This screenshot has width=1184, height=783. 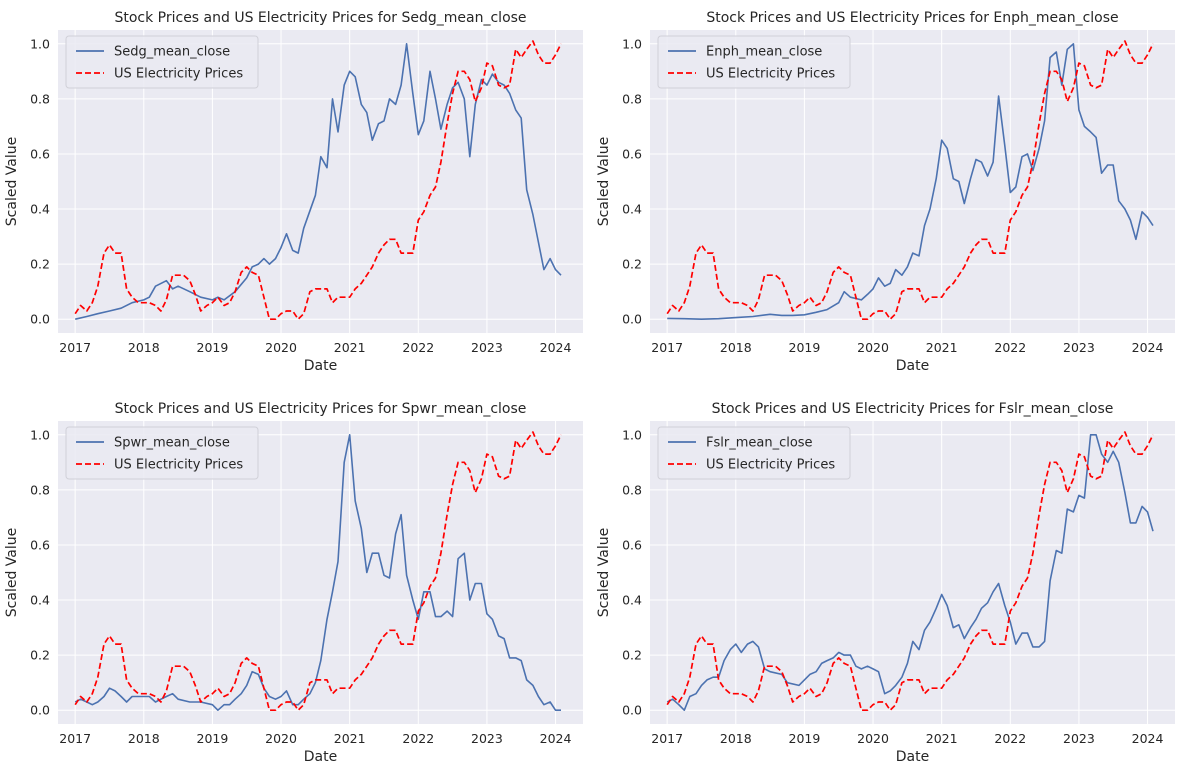 I want to click on legend: Sedg_mean_close US Electricity Prices, so click(x=162, y=62).